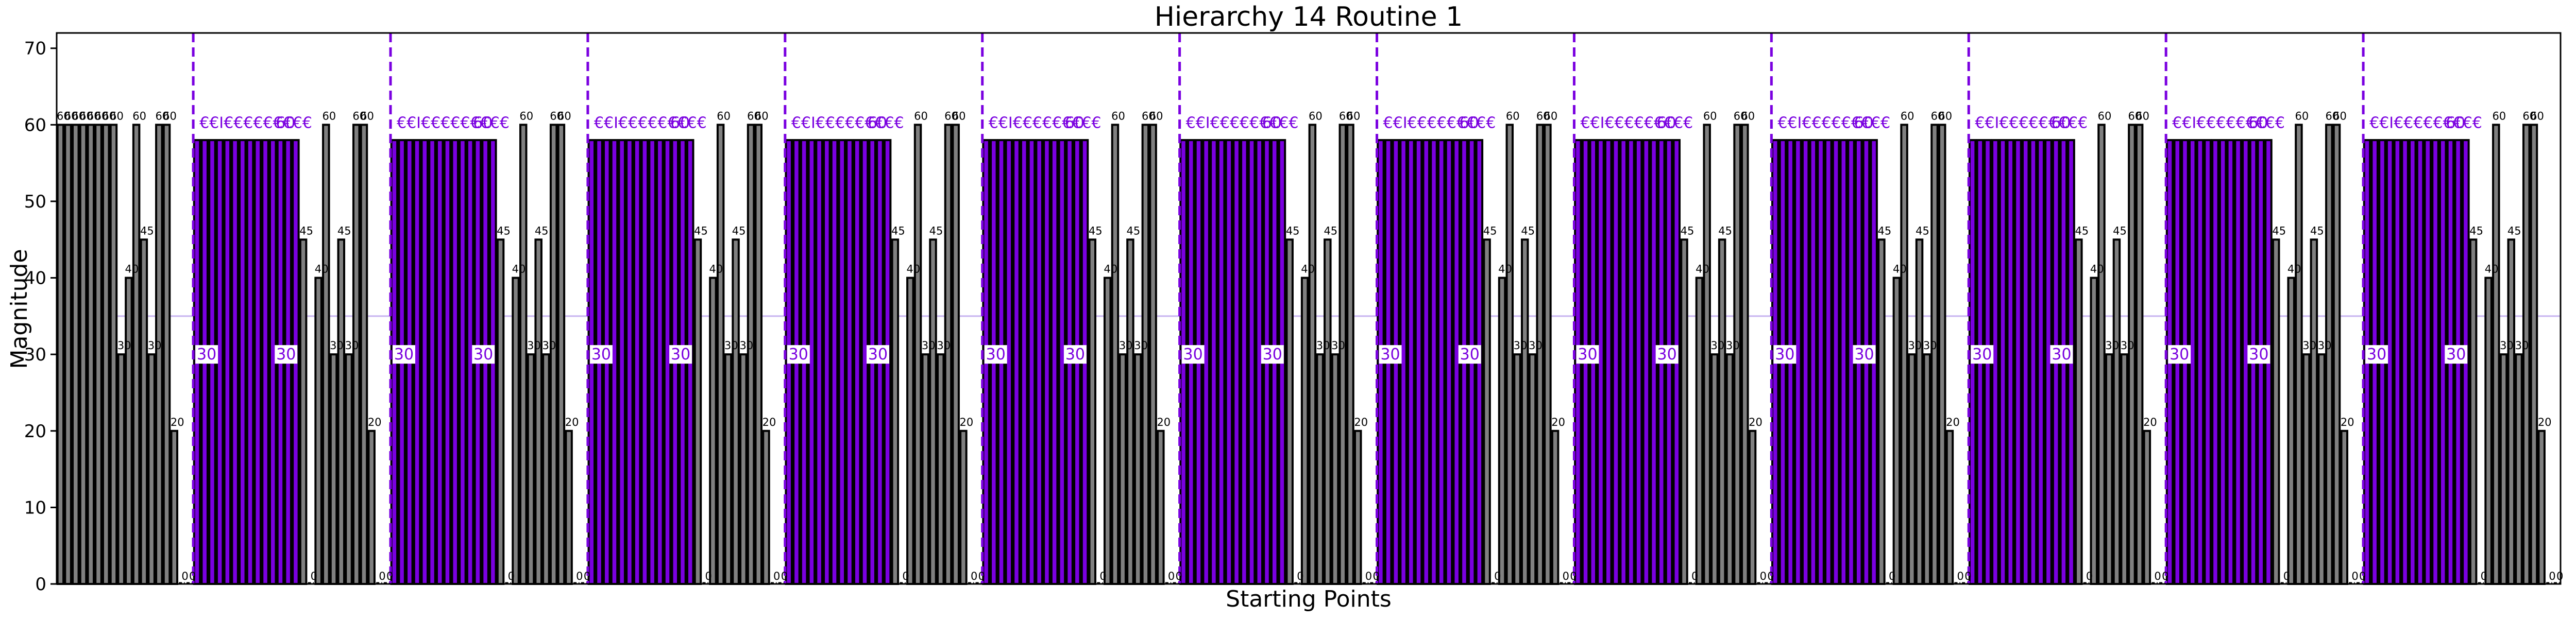 The height and width of the screenshot is (620, 2576). What do you see at coordinates (1309, 599) in the screenshot?
I see `x-axis-label: Starting Points` at bounding box center [1309, 599].